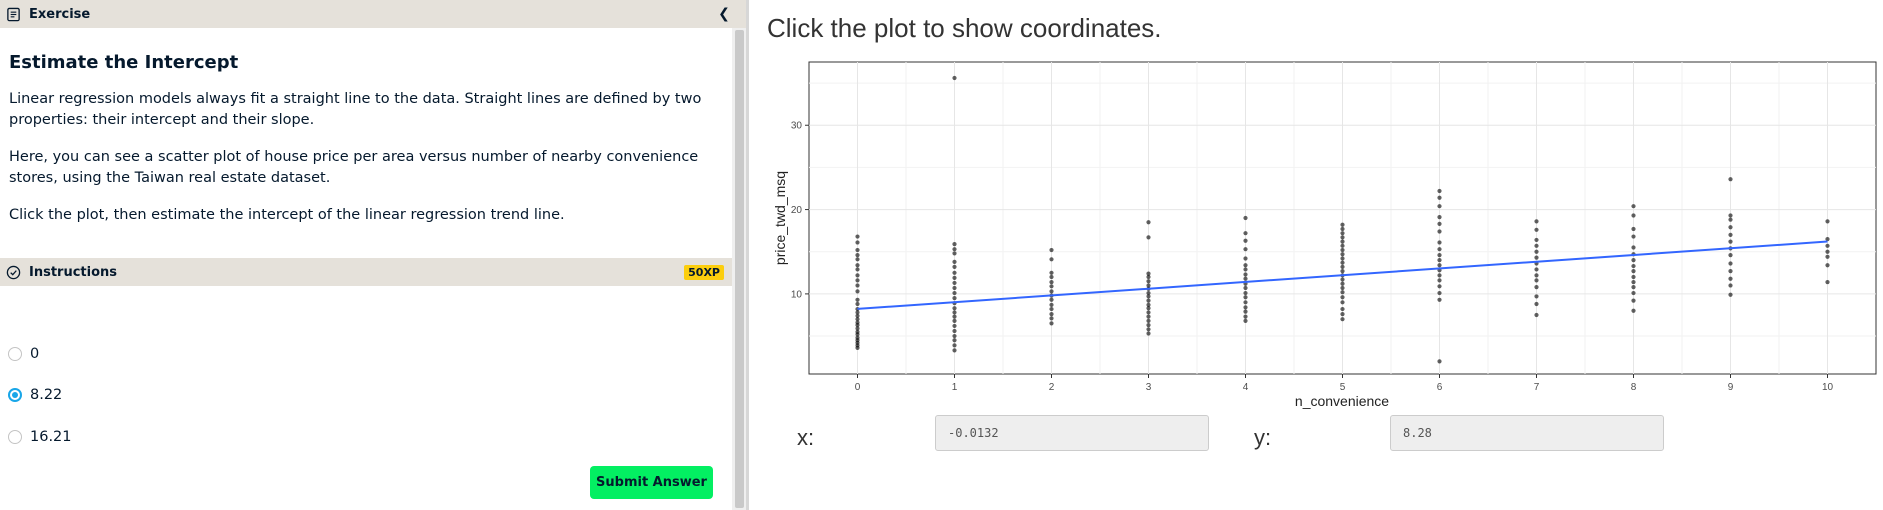 Image resolution: width=1883 pixels, height=510 pixels. Describe the element at coordinates (35, 395) in the screenshot. I see `answer-option: 8.22` at that location.